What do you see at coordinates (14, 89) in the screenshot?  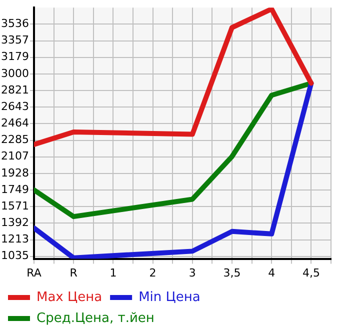 I see `y-tick-label: 2821` at bounding box center [14, 89].